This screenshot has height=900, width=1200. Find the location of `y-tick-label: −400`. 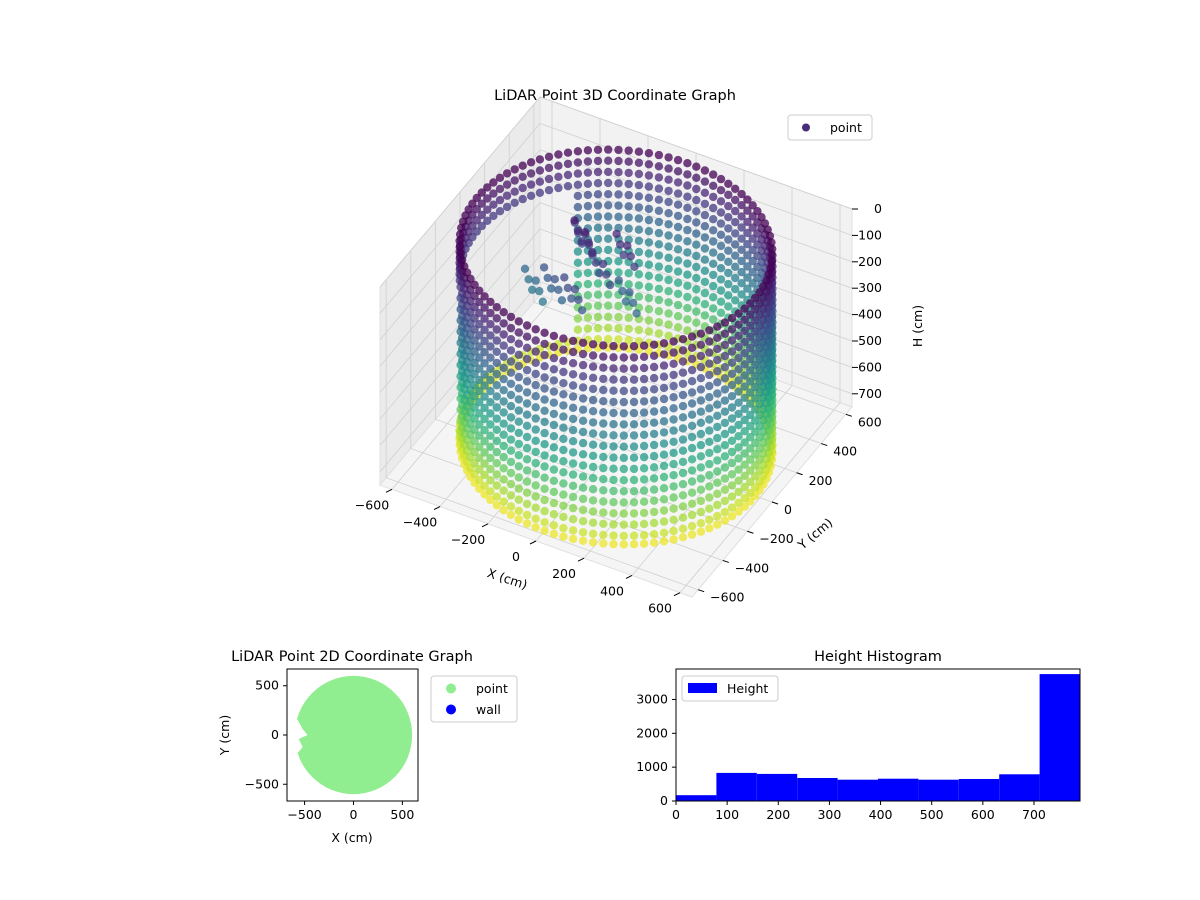

y-tick-label: −400 is located at coordinates (752, 567).